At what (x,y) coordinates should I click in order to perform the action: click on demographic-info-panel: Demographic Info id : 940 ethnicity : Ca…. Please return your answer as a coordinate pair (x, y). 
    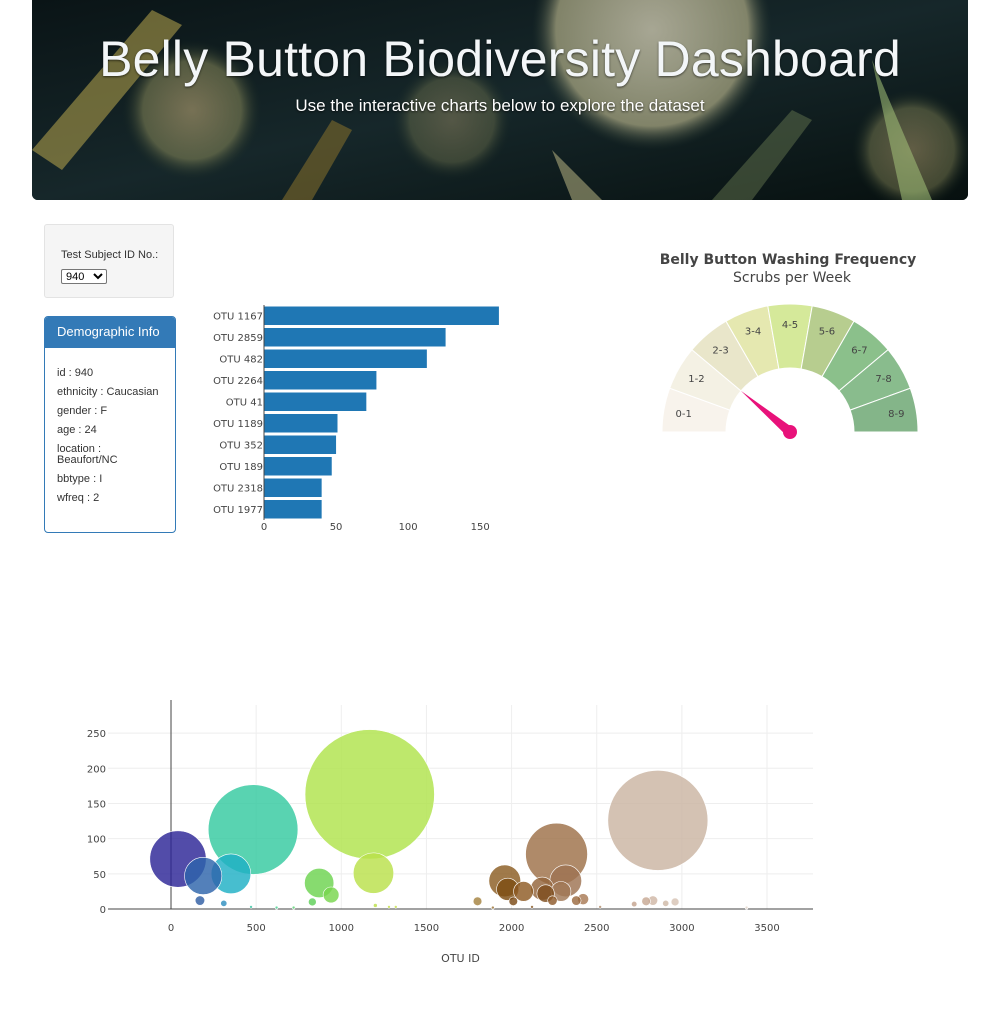
    Looking at the image, I should click on (110, 424).